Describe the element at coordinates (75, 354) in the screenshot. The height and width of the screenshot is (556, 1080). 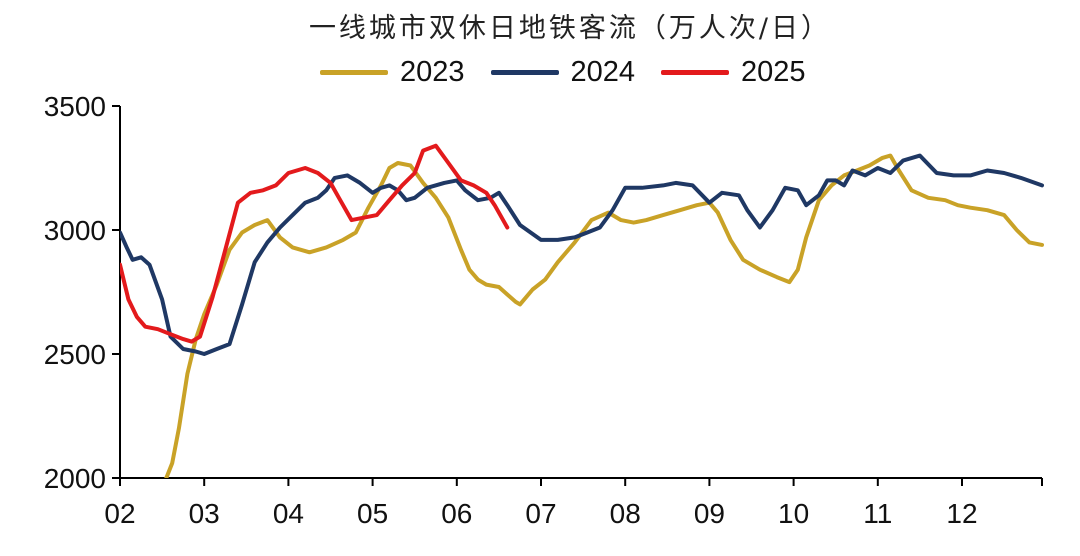
I see `y-tick-label: 2500` at that location.